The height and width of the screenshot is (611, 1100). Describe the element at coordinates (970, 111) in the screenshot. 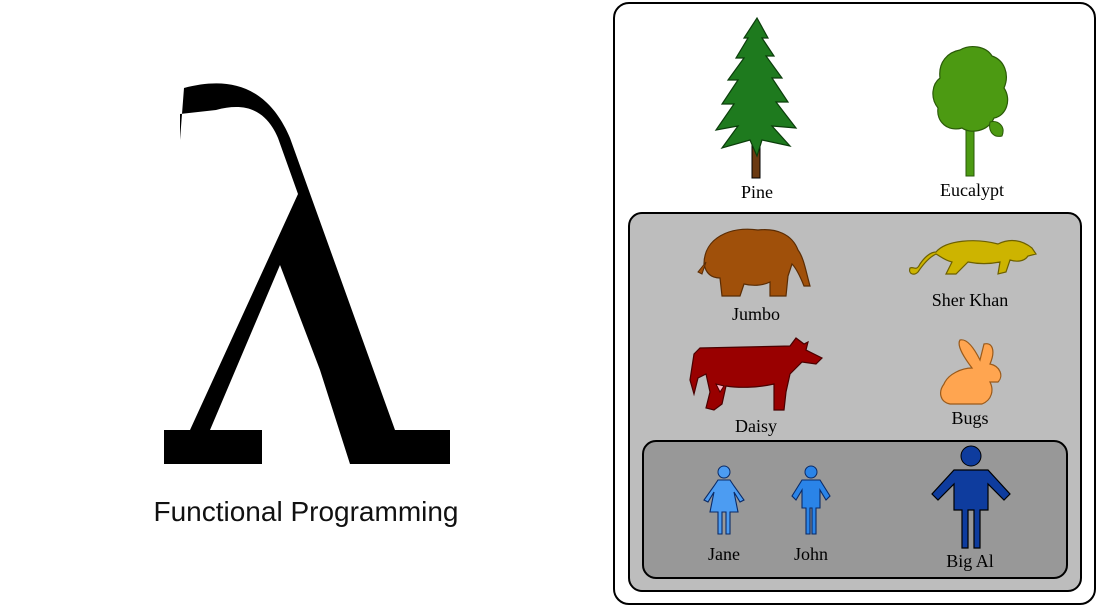

I see `eucalypt-tree-icon` at that location.